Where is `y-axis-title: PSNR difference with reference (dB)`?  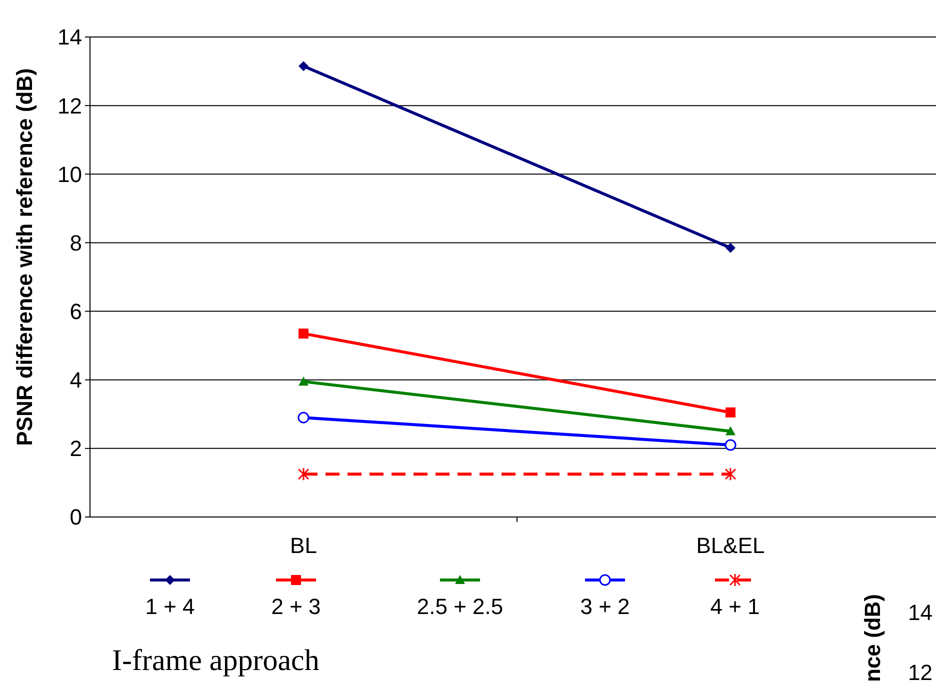 y-axis-title: PSNR difference with reference (dB) is located at coordinates (24, 257).